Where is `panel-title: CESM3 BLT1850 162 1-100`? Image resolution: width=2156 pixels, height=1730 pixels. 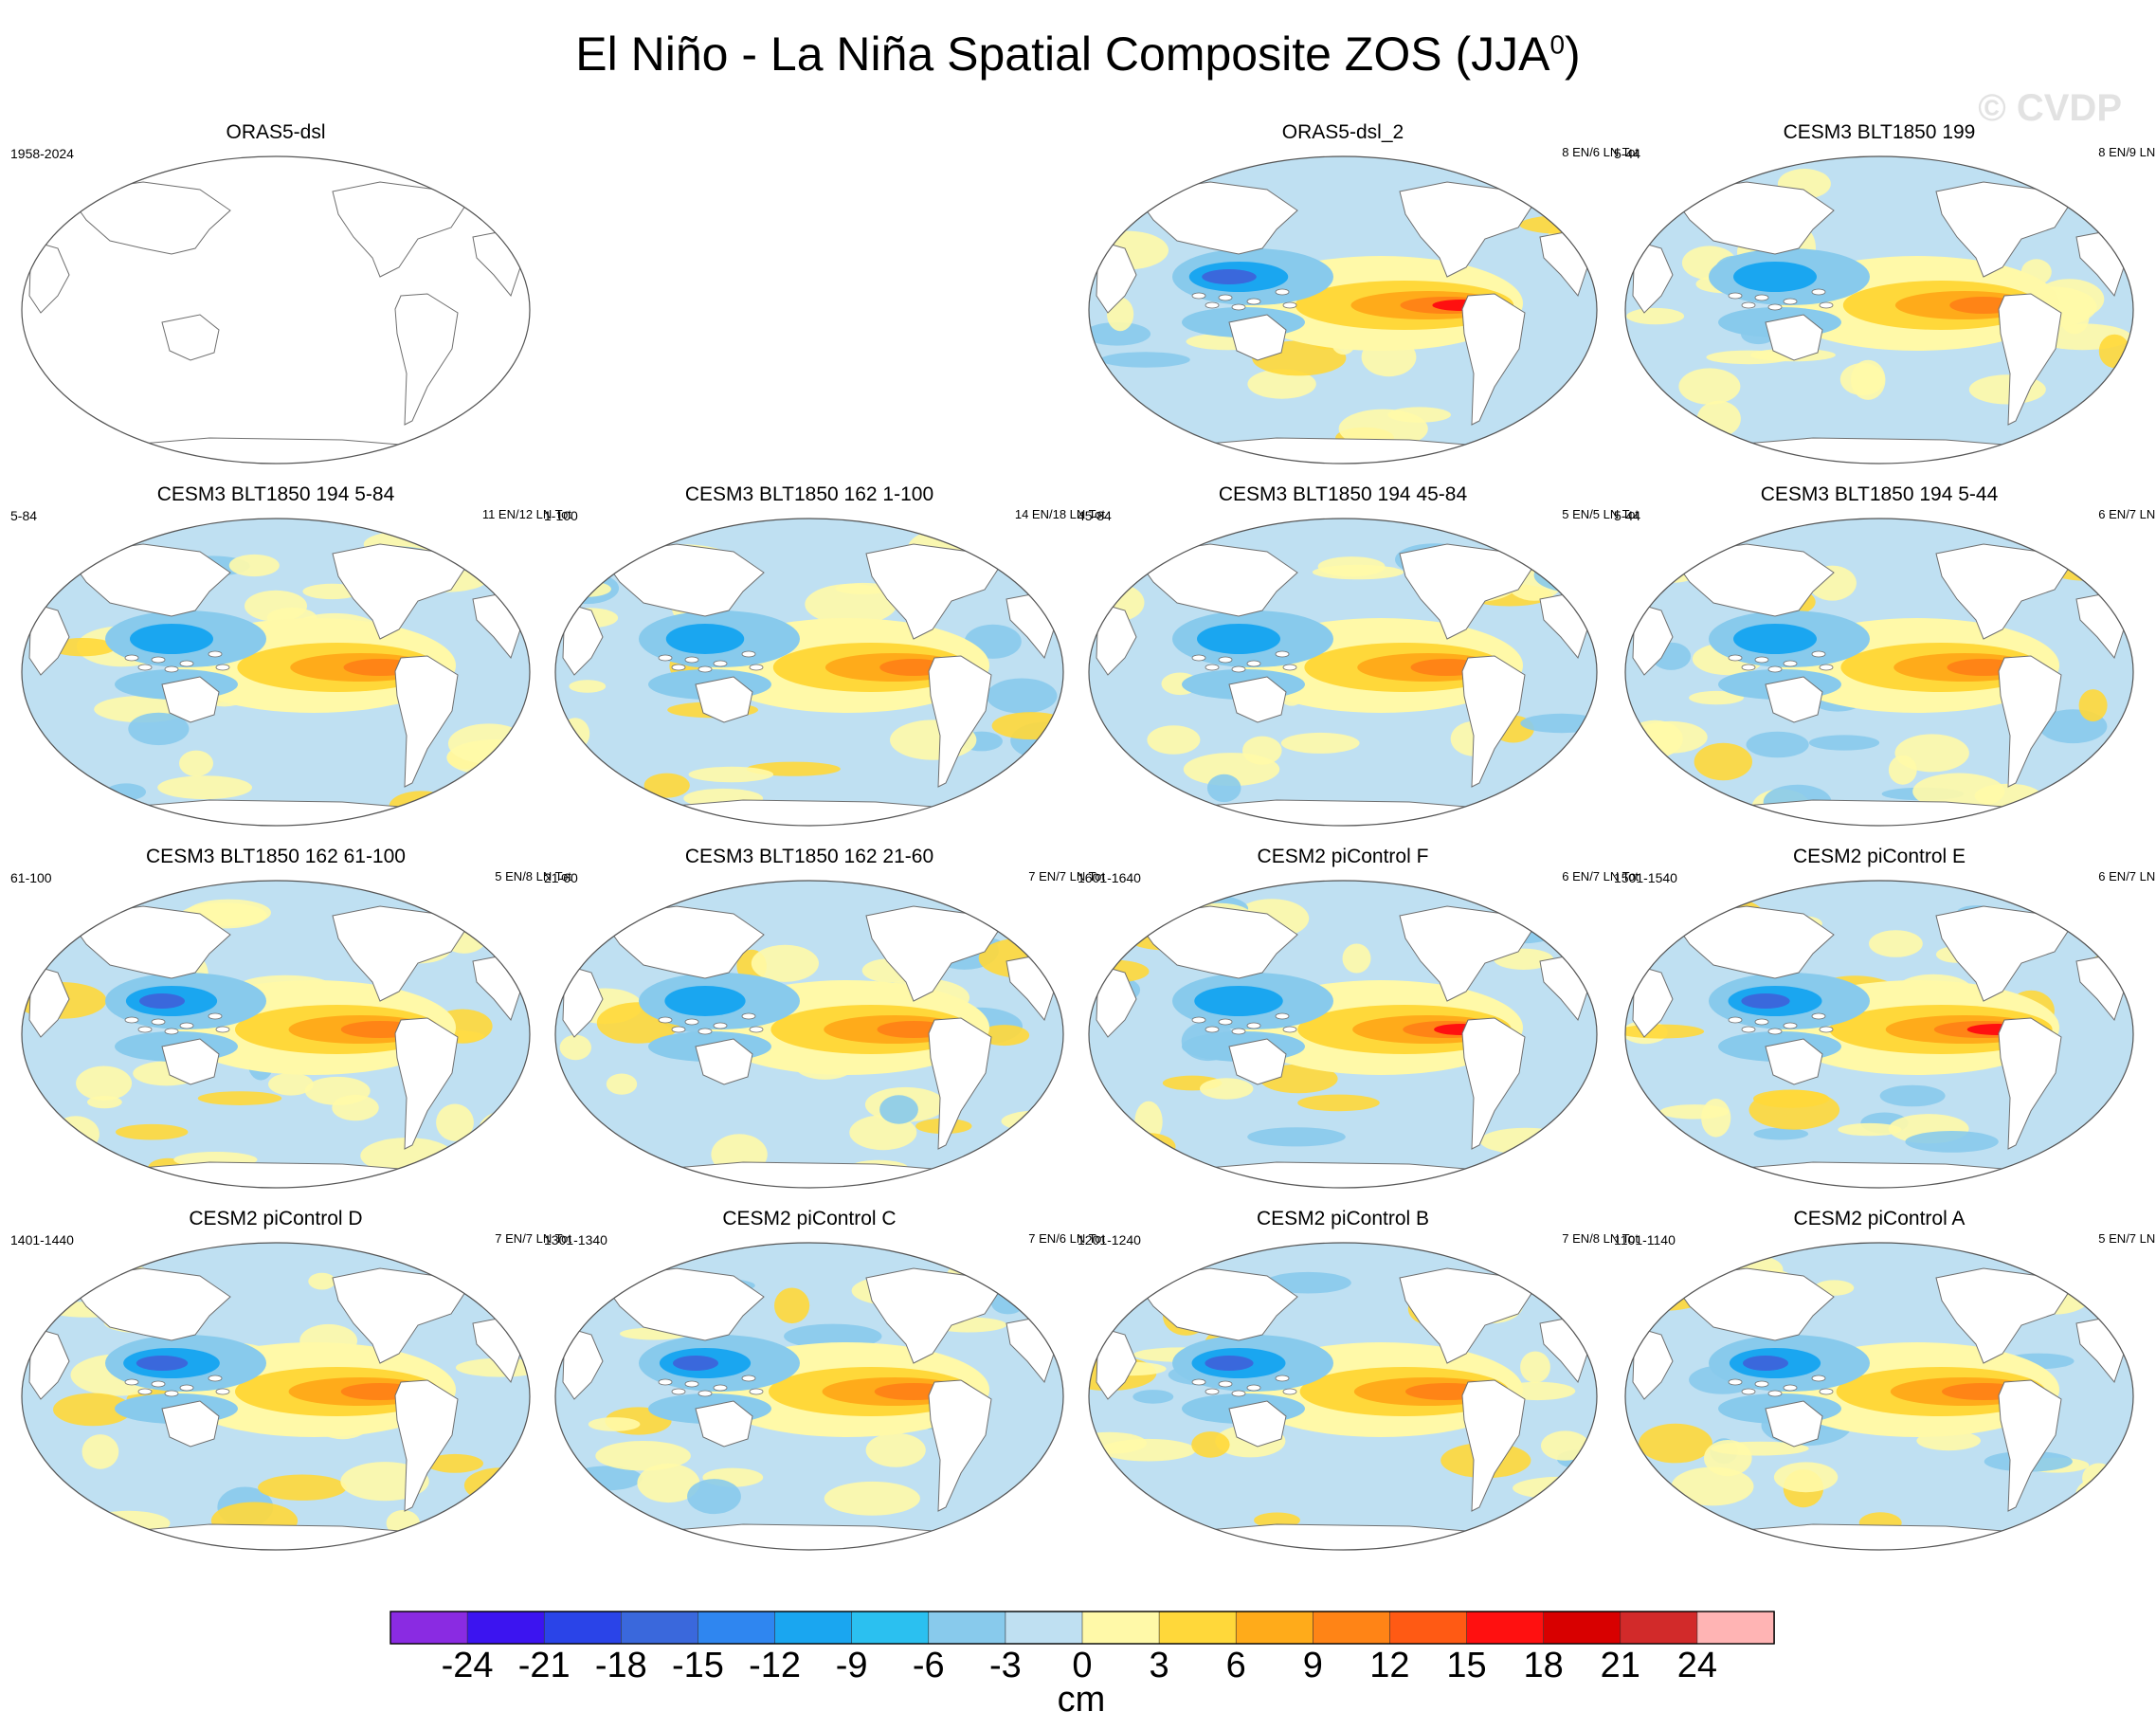 panel-title: CESM3 BLT1850 162 1-100 is located at coordinates (809, 494).